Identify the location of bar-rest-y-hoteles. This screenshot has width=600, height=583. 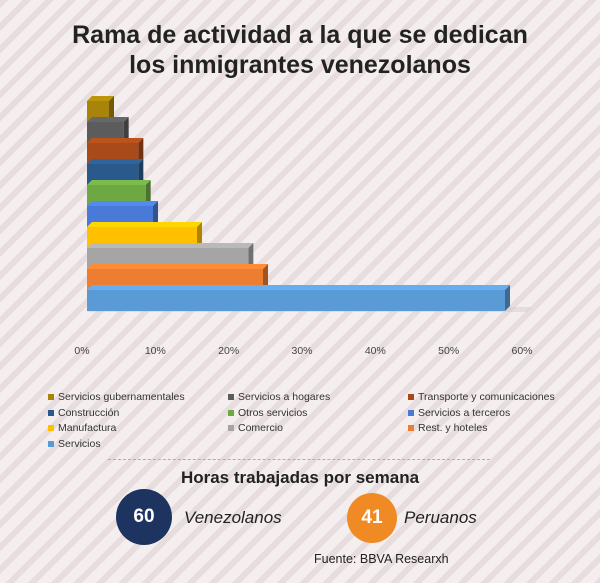
(177, 277).